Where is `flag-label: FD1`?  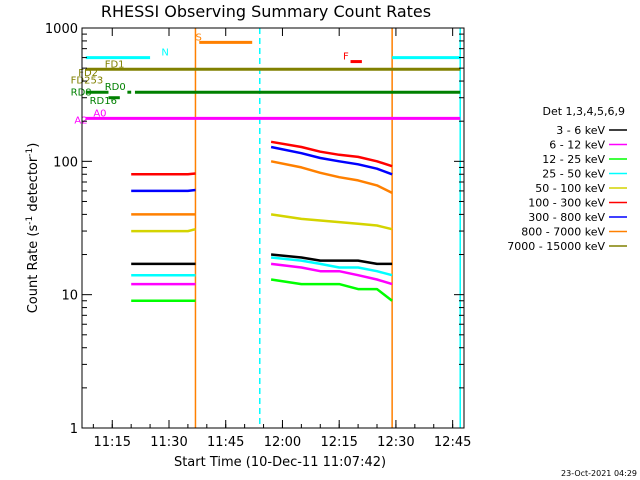 flag-label: FD1 is located at coordinates (115, 64).